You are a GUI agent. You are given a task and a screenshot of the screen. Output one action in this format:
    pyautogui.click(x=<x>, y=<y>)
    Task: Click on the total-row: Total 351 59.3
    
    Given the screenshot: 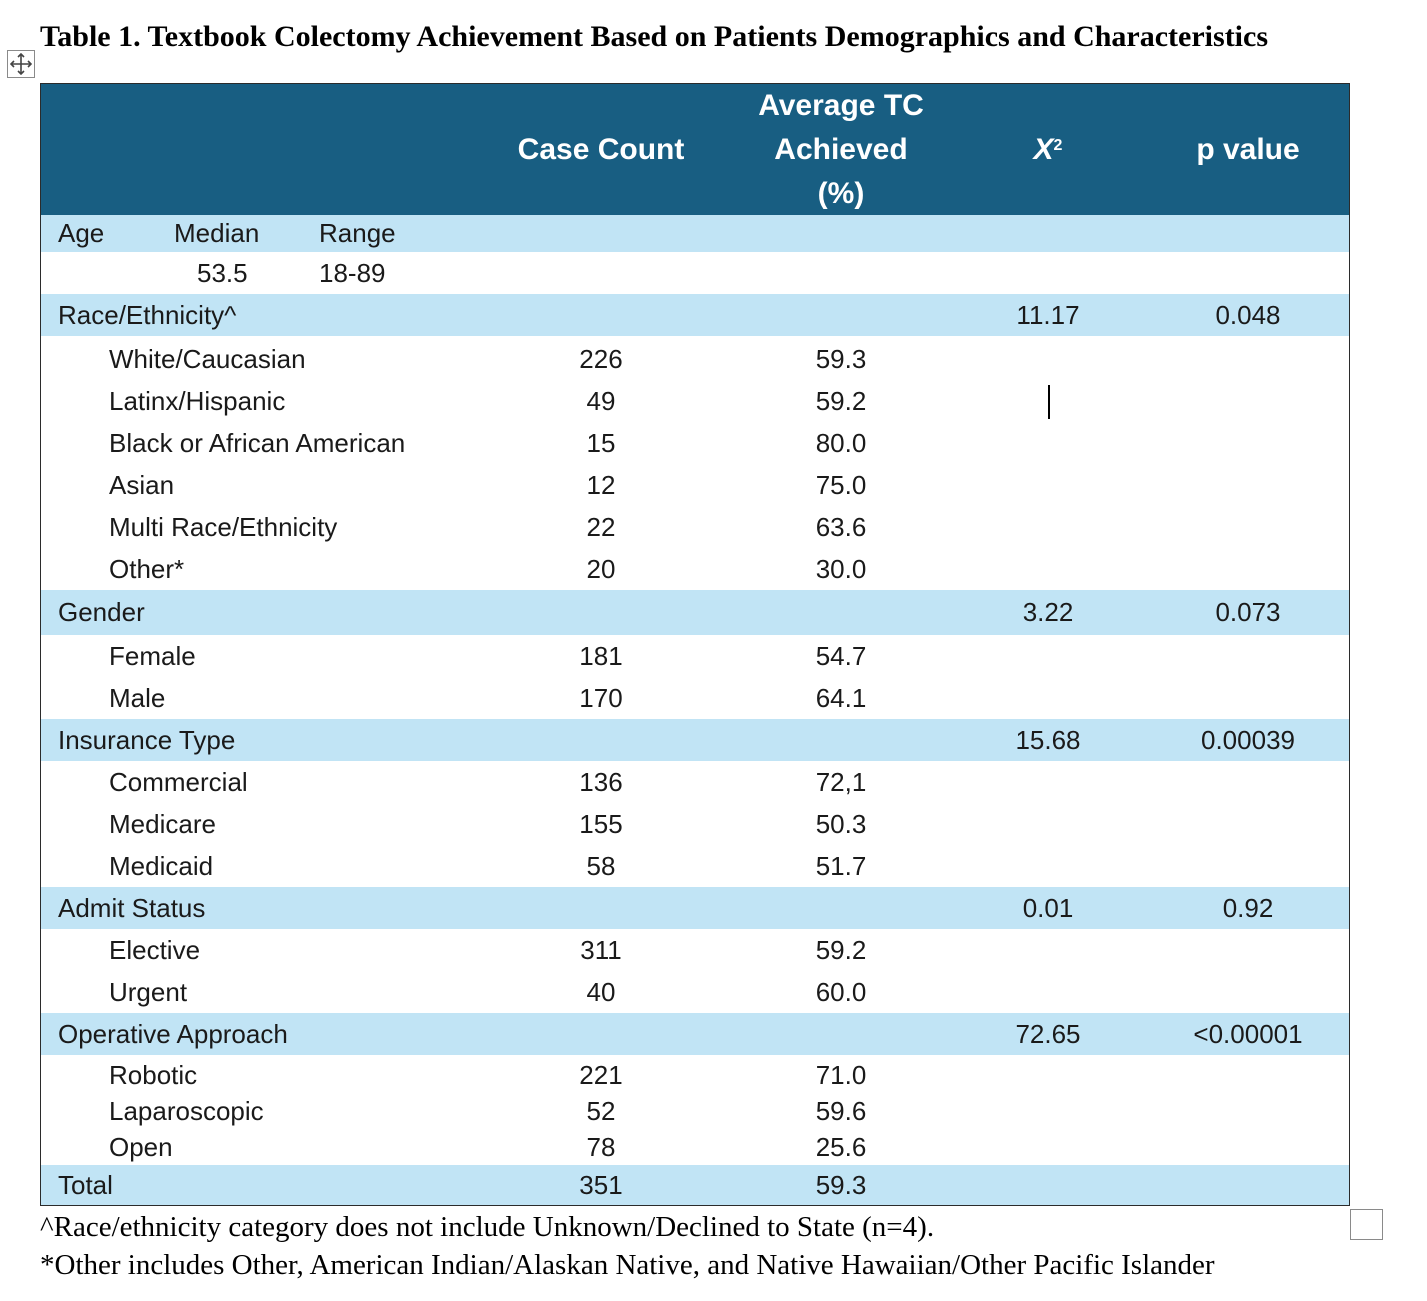 What is the action you would take?
    pyautogui.click(x=695, y=1185)
    